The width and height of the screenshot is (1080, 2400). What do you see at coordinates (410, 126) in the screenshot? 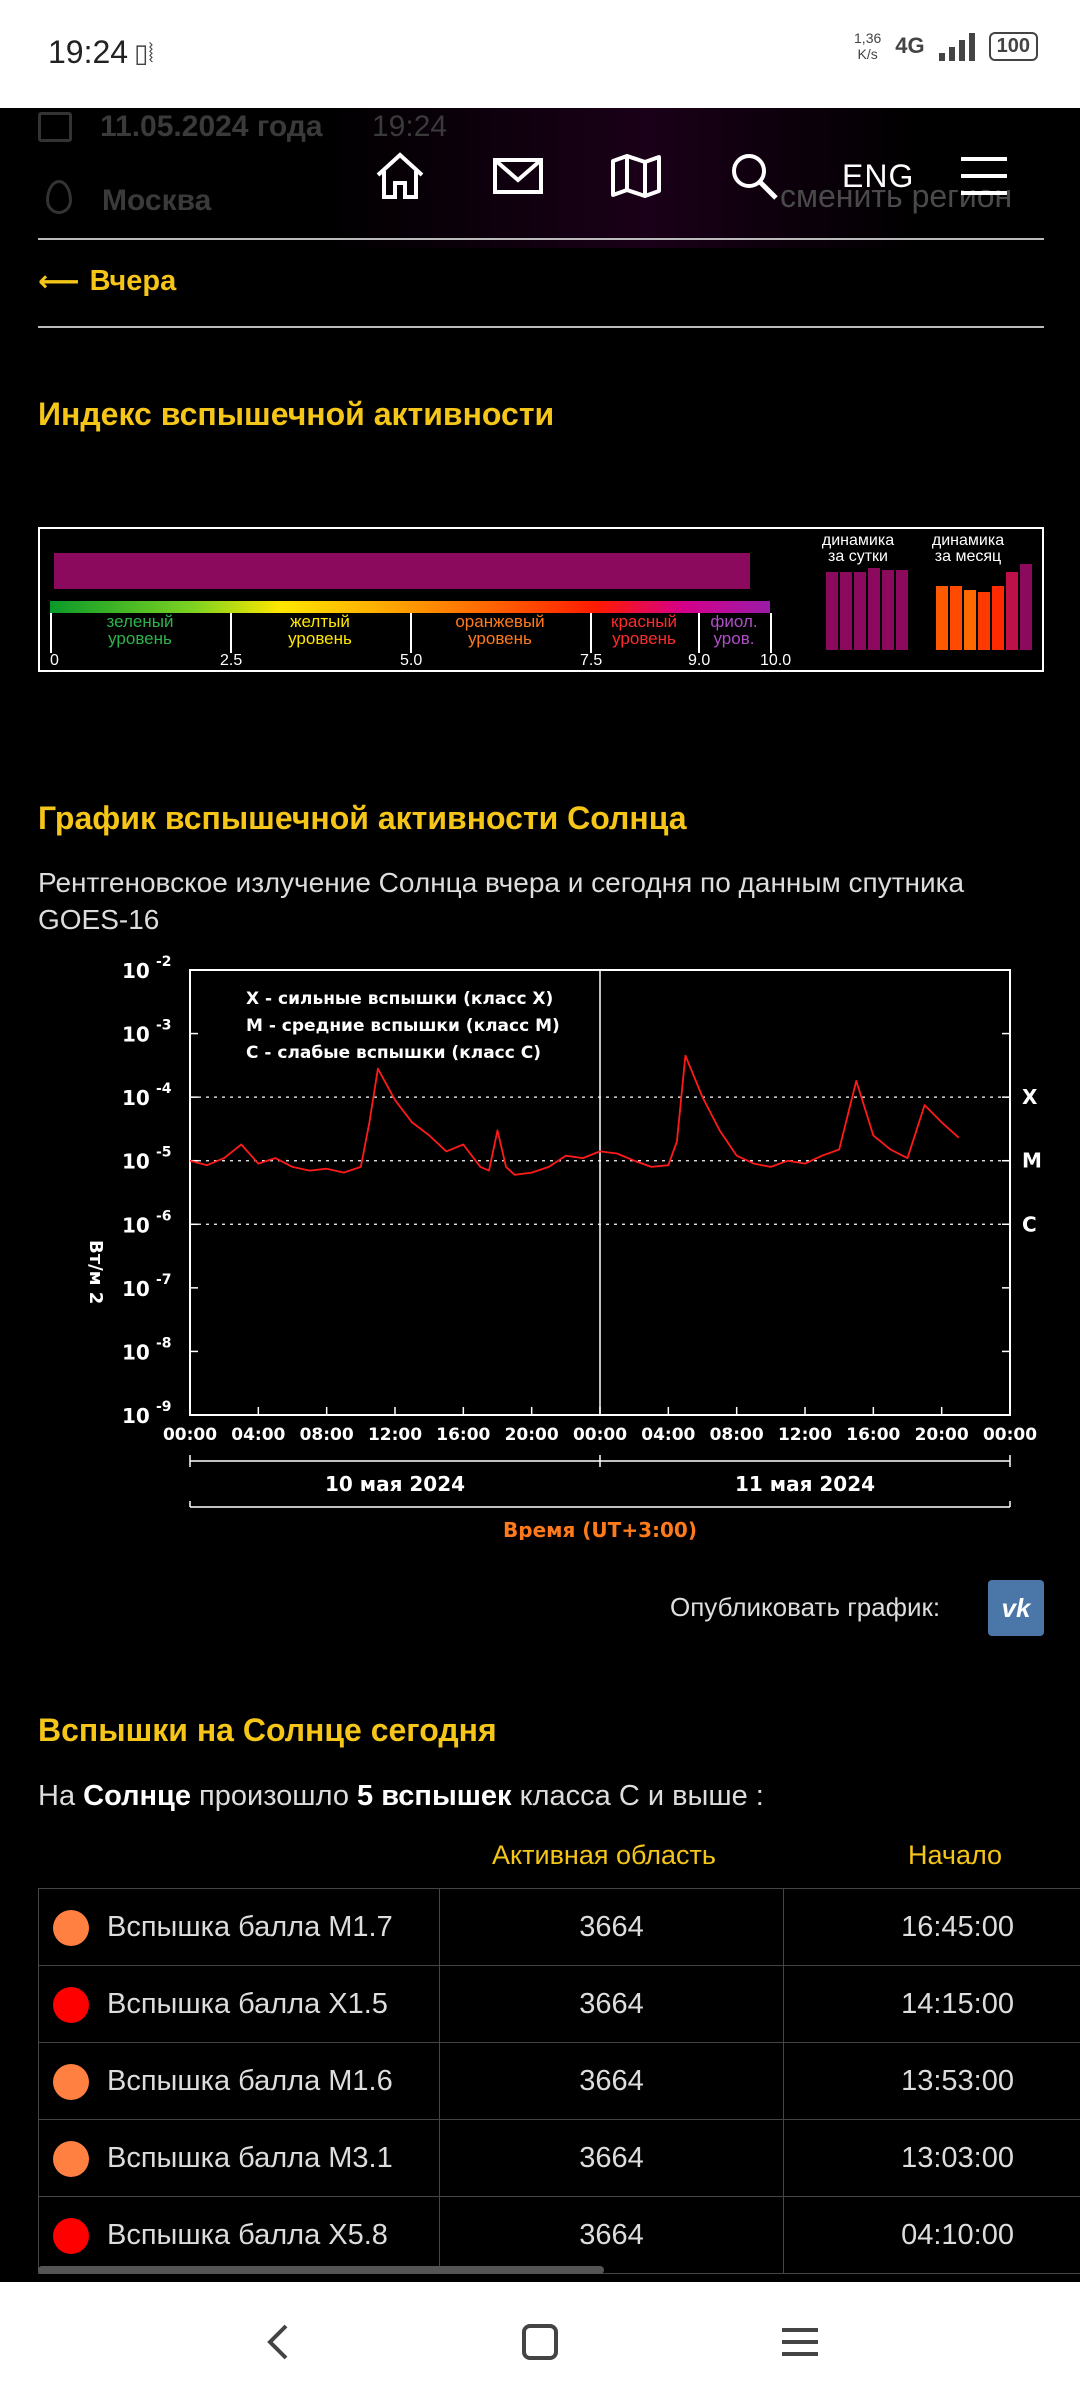
I see `header-time: 19:24` at bounding box center [410, 126].